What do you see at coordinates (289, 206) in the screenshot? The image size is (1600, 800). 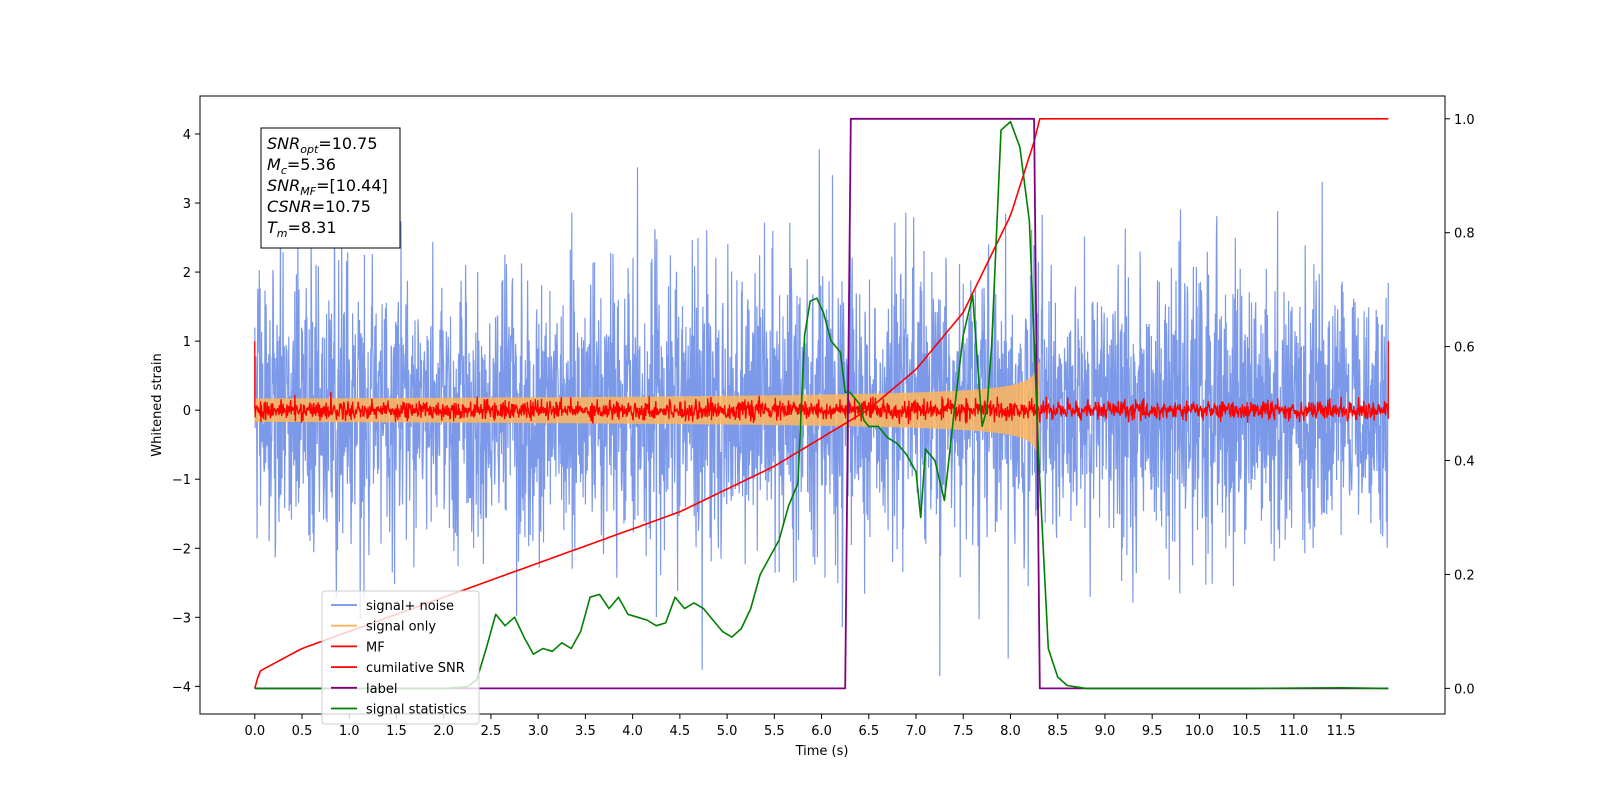 I see `annotation-symbol: CSNR` at bounding box center [289, 206].